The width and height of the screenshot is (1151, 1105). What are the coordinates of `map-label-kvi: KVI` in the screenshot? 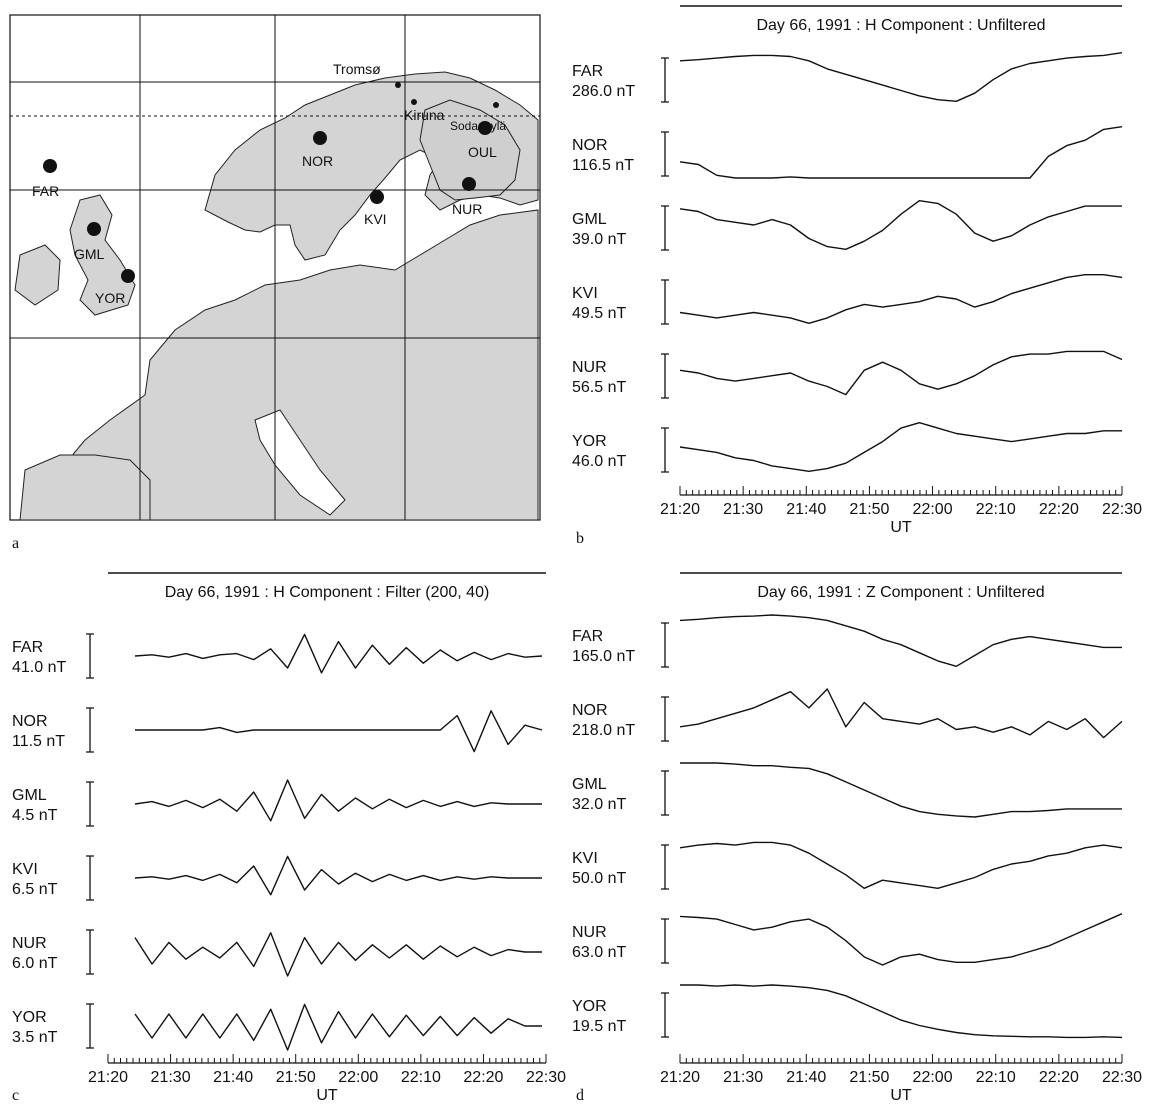 It's located at (375, 219).